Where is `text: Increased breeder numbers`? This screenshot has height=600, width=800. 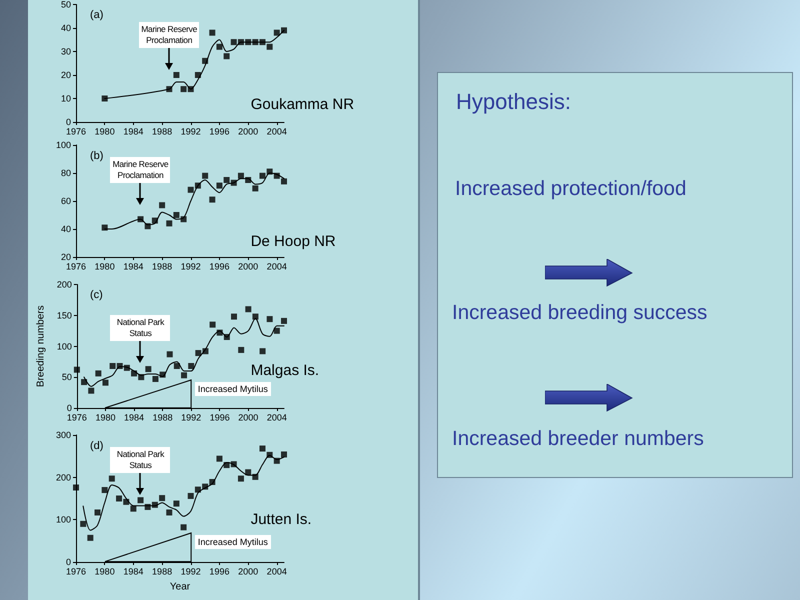
text: Increased breeder numbers is located at coordinates (578, 439).